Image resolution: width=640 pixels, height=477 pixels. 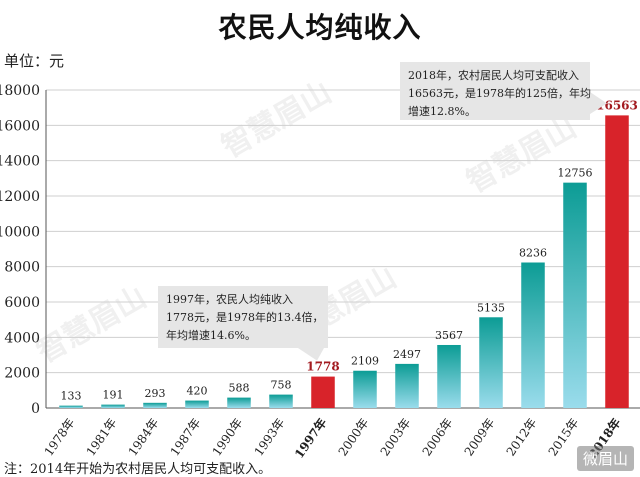 I want to click on x-tick-label: 1984年, so click(x=144, y=437).